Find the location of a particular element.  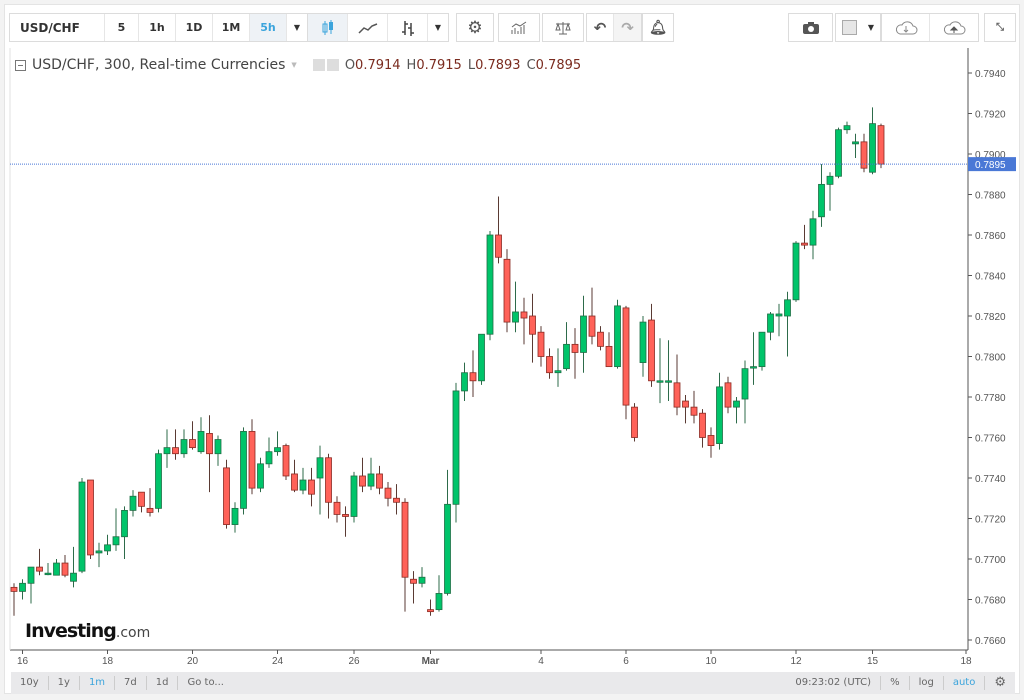

redo-button: ↷ is located at coordinates (627, 27).